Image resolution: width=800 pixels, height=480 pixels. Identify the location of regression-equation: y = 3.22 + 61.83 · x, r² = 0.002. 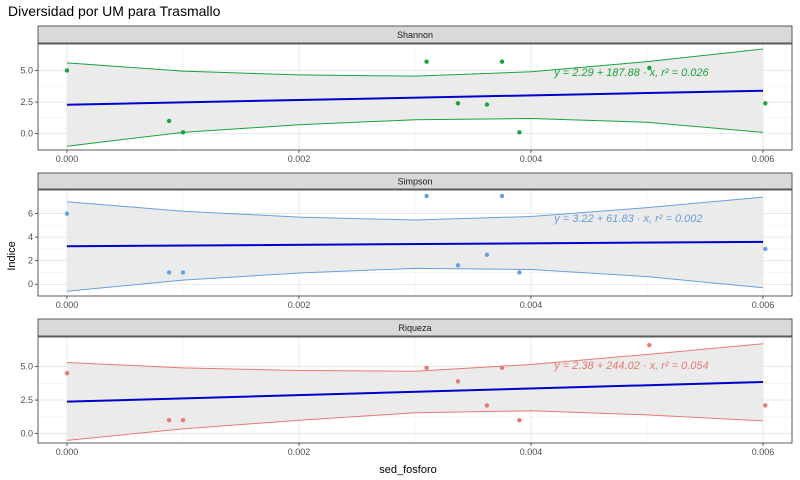
(627, 219).